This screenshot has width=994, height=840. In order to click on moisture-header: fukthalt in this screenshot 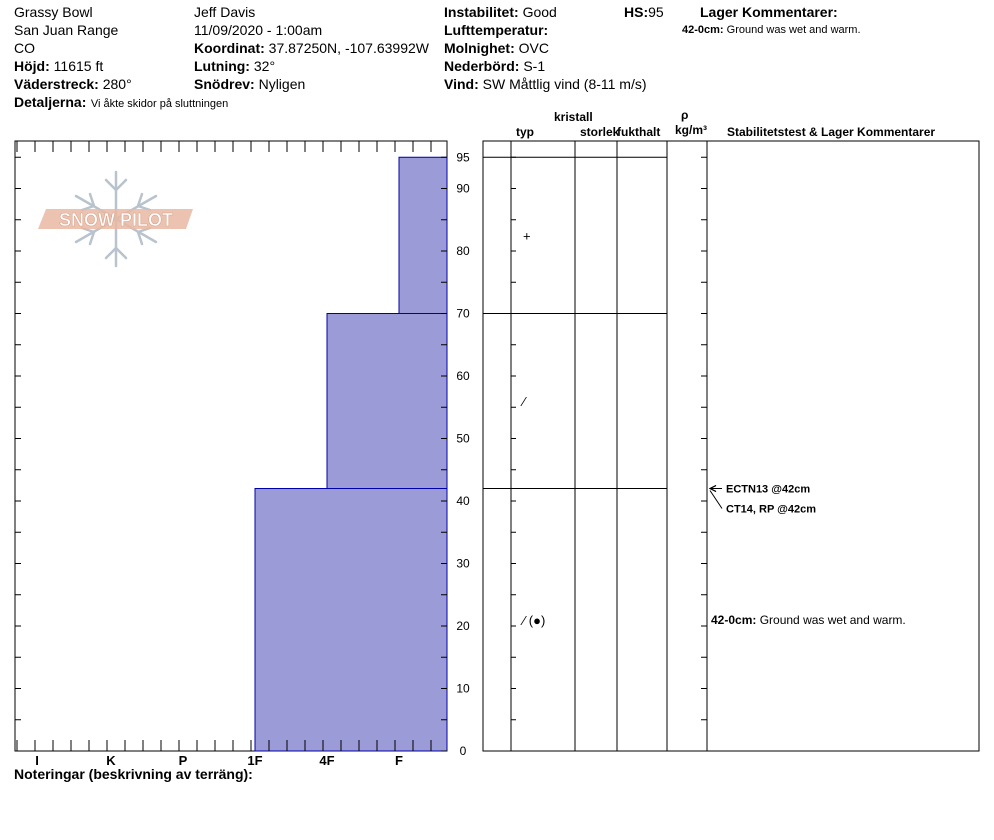, I will do `click(639, 132)`.